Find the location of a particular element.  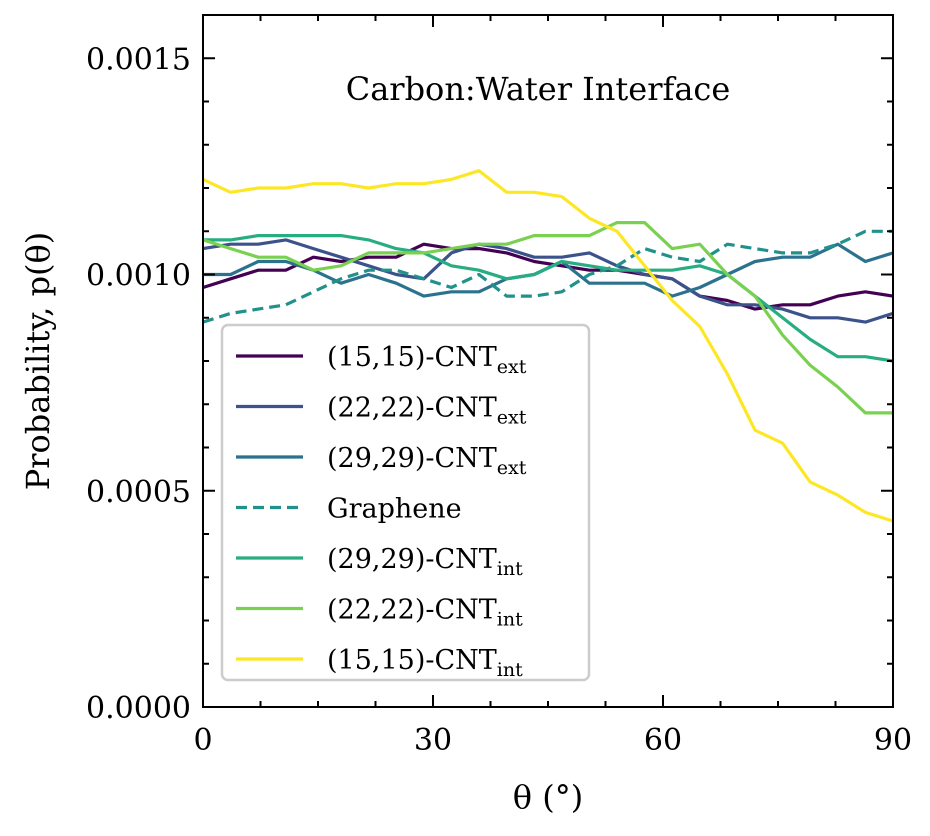

x-tick-label: 90 is located at coordinates (893, 740).